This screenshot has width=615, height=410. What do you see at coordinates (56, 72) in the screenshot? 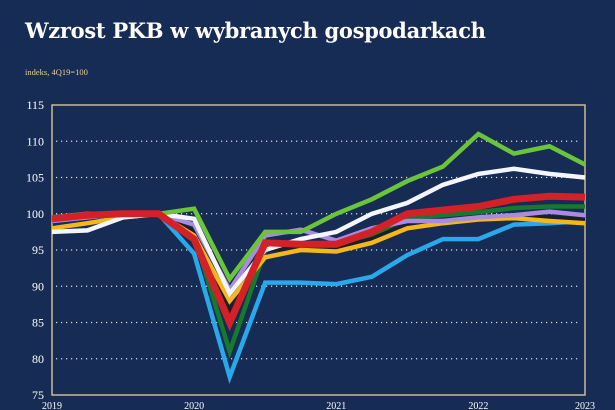
I see `chart-subtitle: indeks, 4Q19=100` at bounding box center [56, 72].